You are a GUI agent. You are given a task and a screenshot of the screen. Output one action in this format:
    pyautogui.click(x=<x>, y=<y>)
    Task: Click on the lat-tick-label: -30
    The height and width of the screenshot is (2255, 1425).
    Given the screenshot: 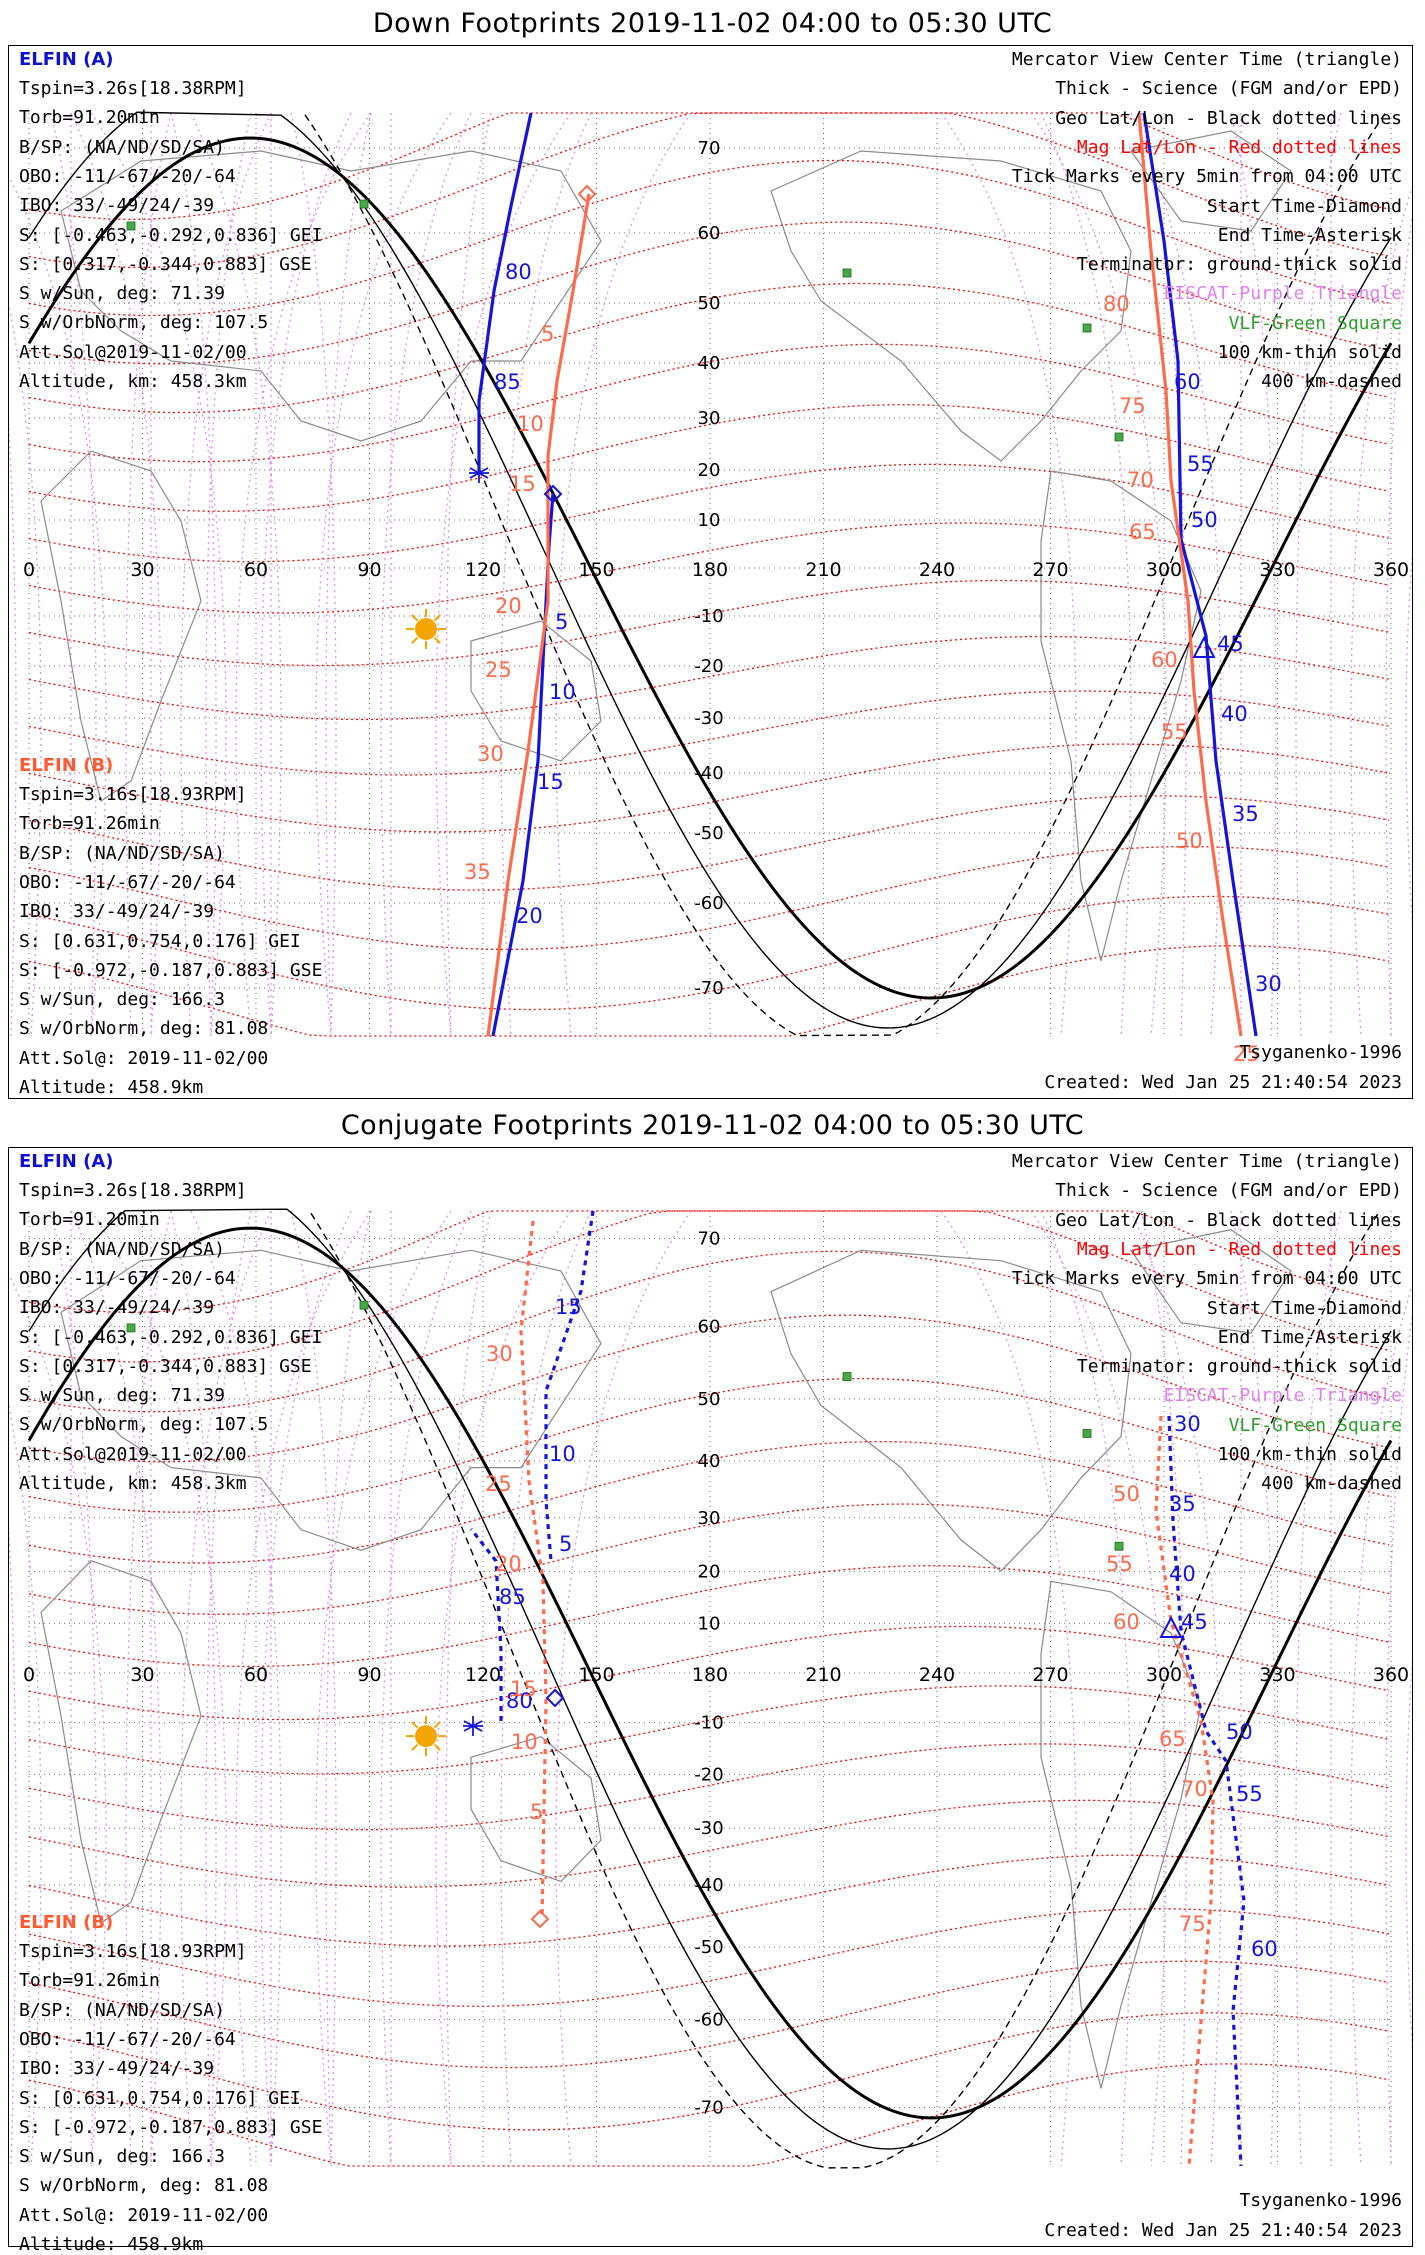 What is the action you would take?
    pyautogui.click(x=708, y=1828)
    